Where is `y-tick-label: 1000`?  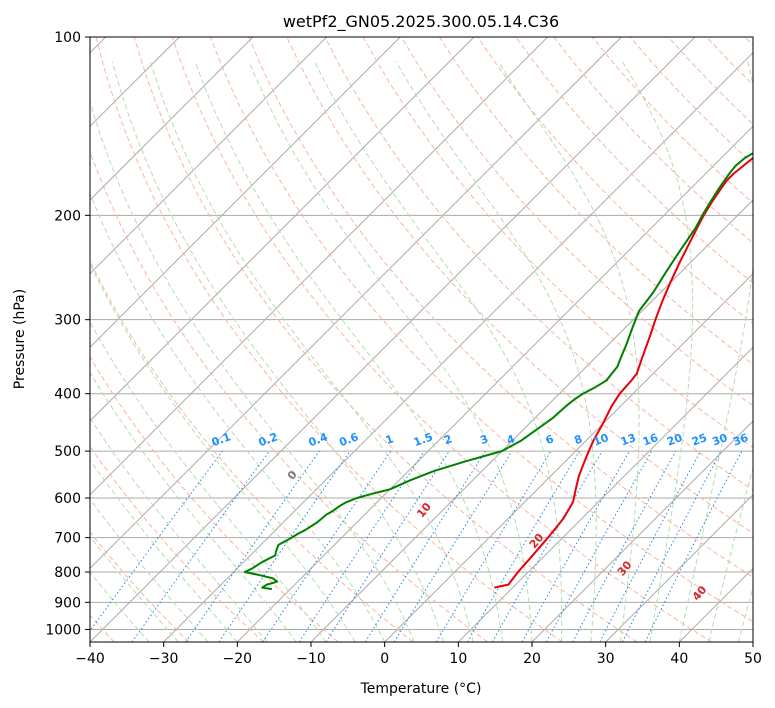
y-tick-label: 1000 is located at coordinates (63, 630).